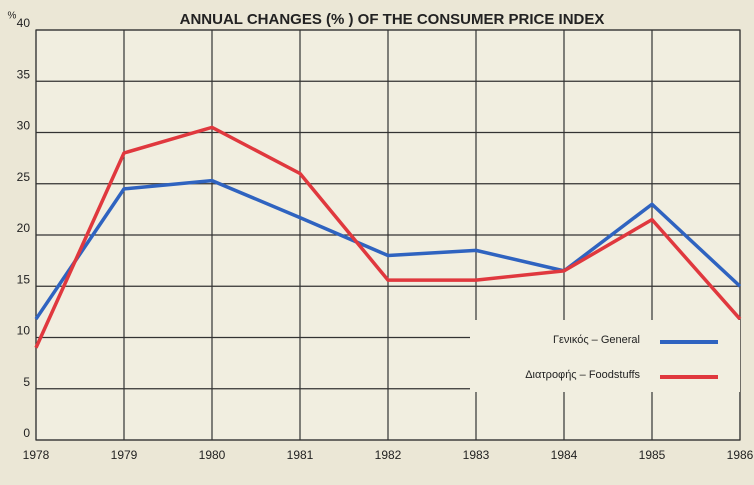 The height and width of the screenshot is (485, 754). What do you see at coordinates (36, 455) in the screenshot?
I see `x-tick-label: 1978` at bounding box center [36, 455].